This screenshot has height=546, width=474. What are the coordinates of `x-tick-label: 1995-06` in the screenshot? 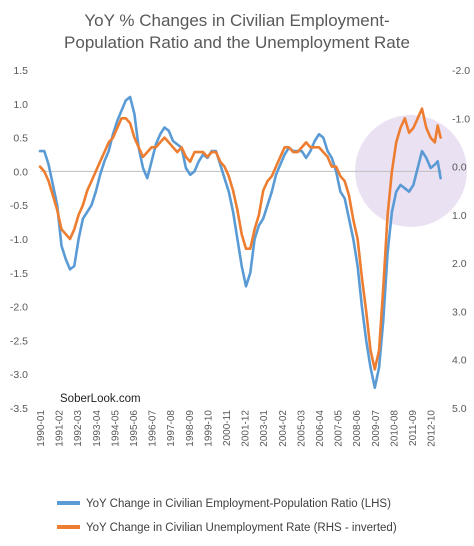 It's located at (134, 428).